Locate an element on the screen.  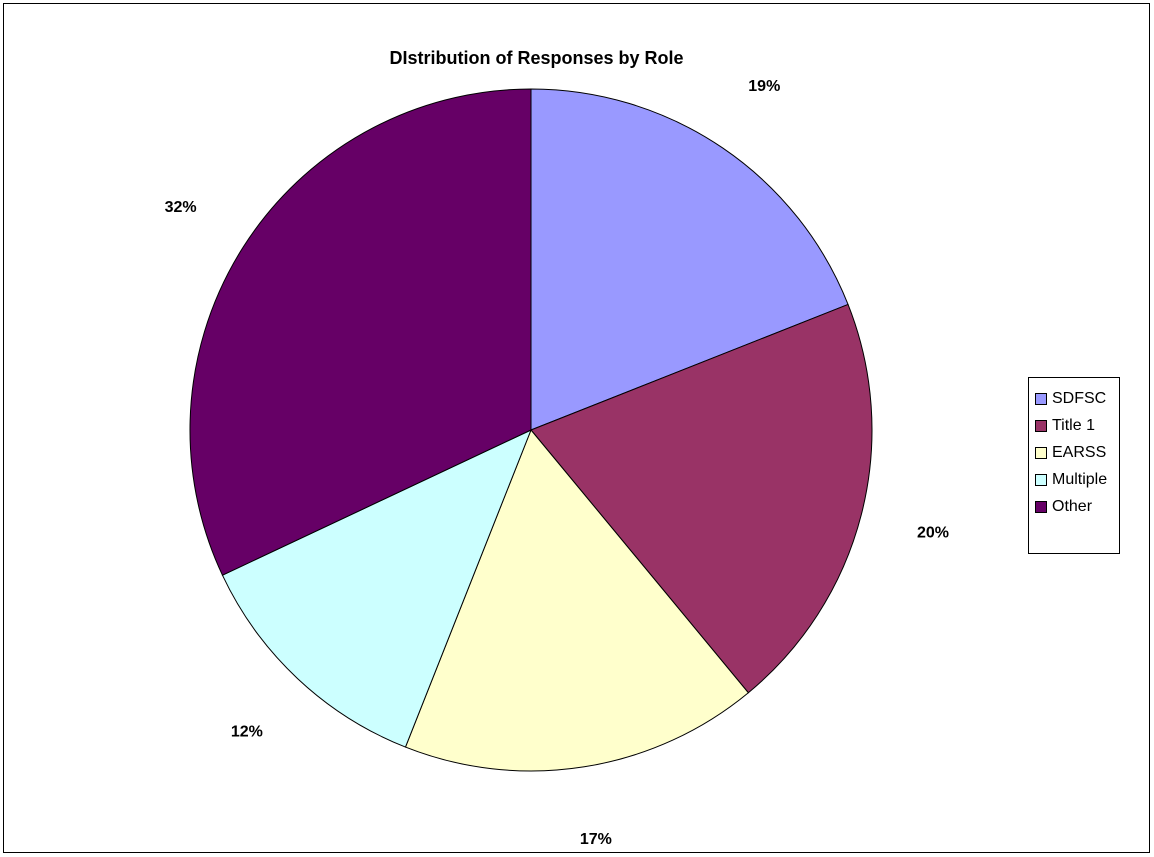
pie-slice-sdfsc is located at coordinates (689, 259).